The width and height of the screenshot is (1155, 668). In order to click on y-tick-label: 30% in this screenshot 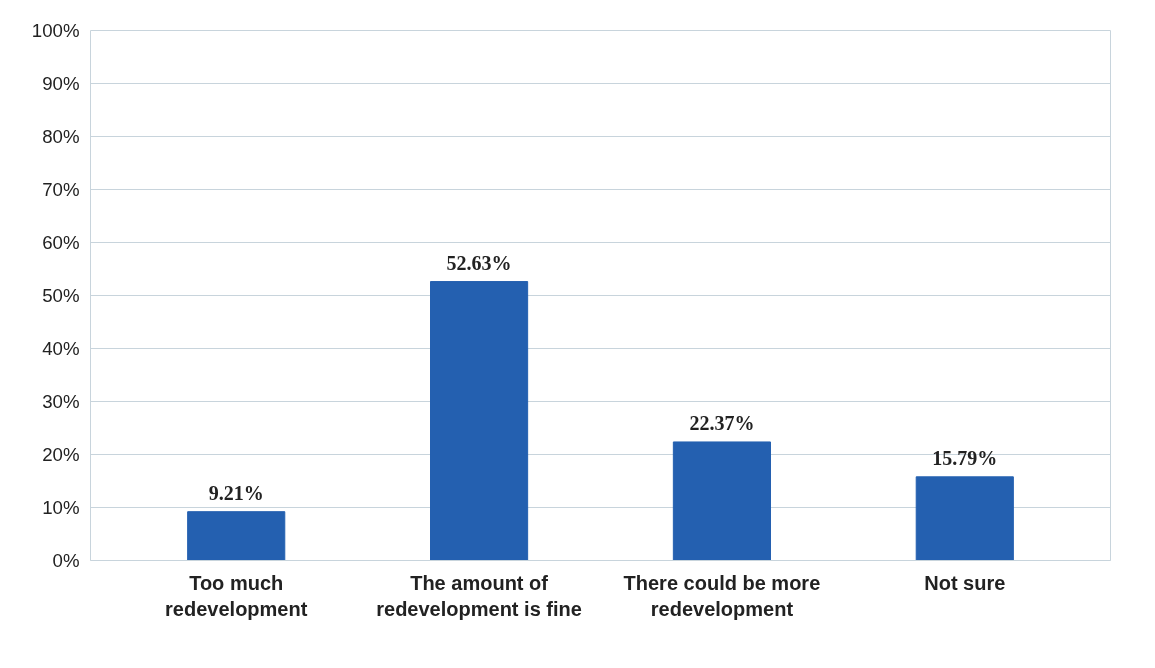, I will do `click(61, 401)`.